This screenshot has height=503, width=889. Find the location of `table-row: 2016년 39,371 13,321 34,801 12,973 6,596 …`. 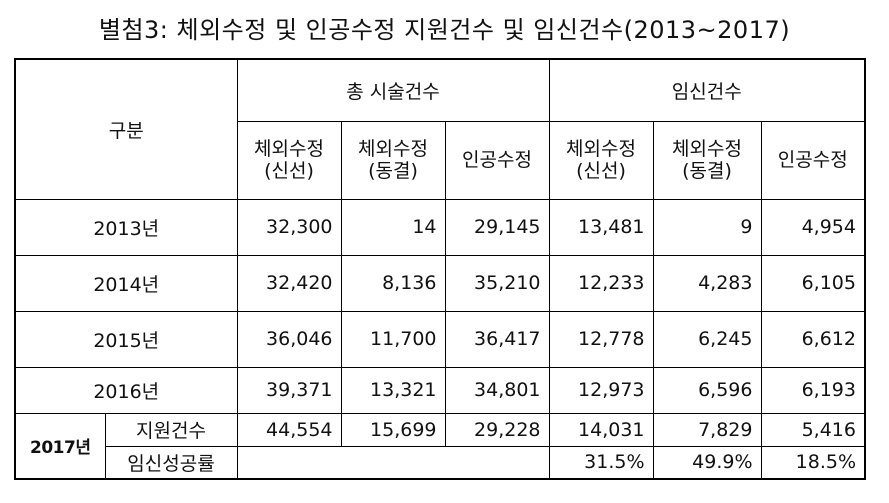

table-row: 2016년 39,371 13,321 34,801 12,973 6,596 … is located at coordinates (440, 390).